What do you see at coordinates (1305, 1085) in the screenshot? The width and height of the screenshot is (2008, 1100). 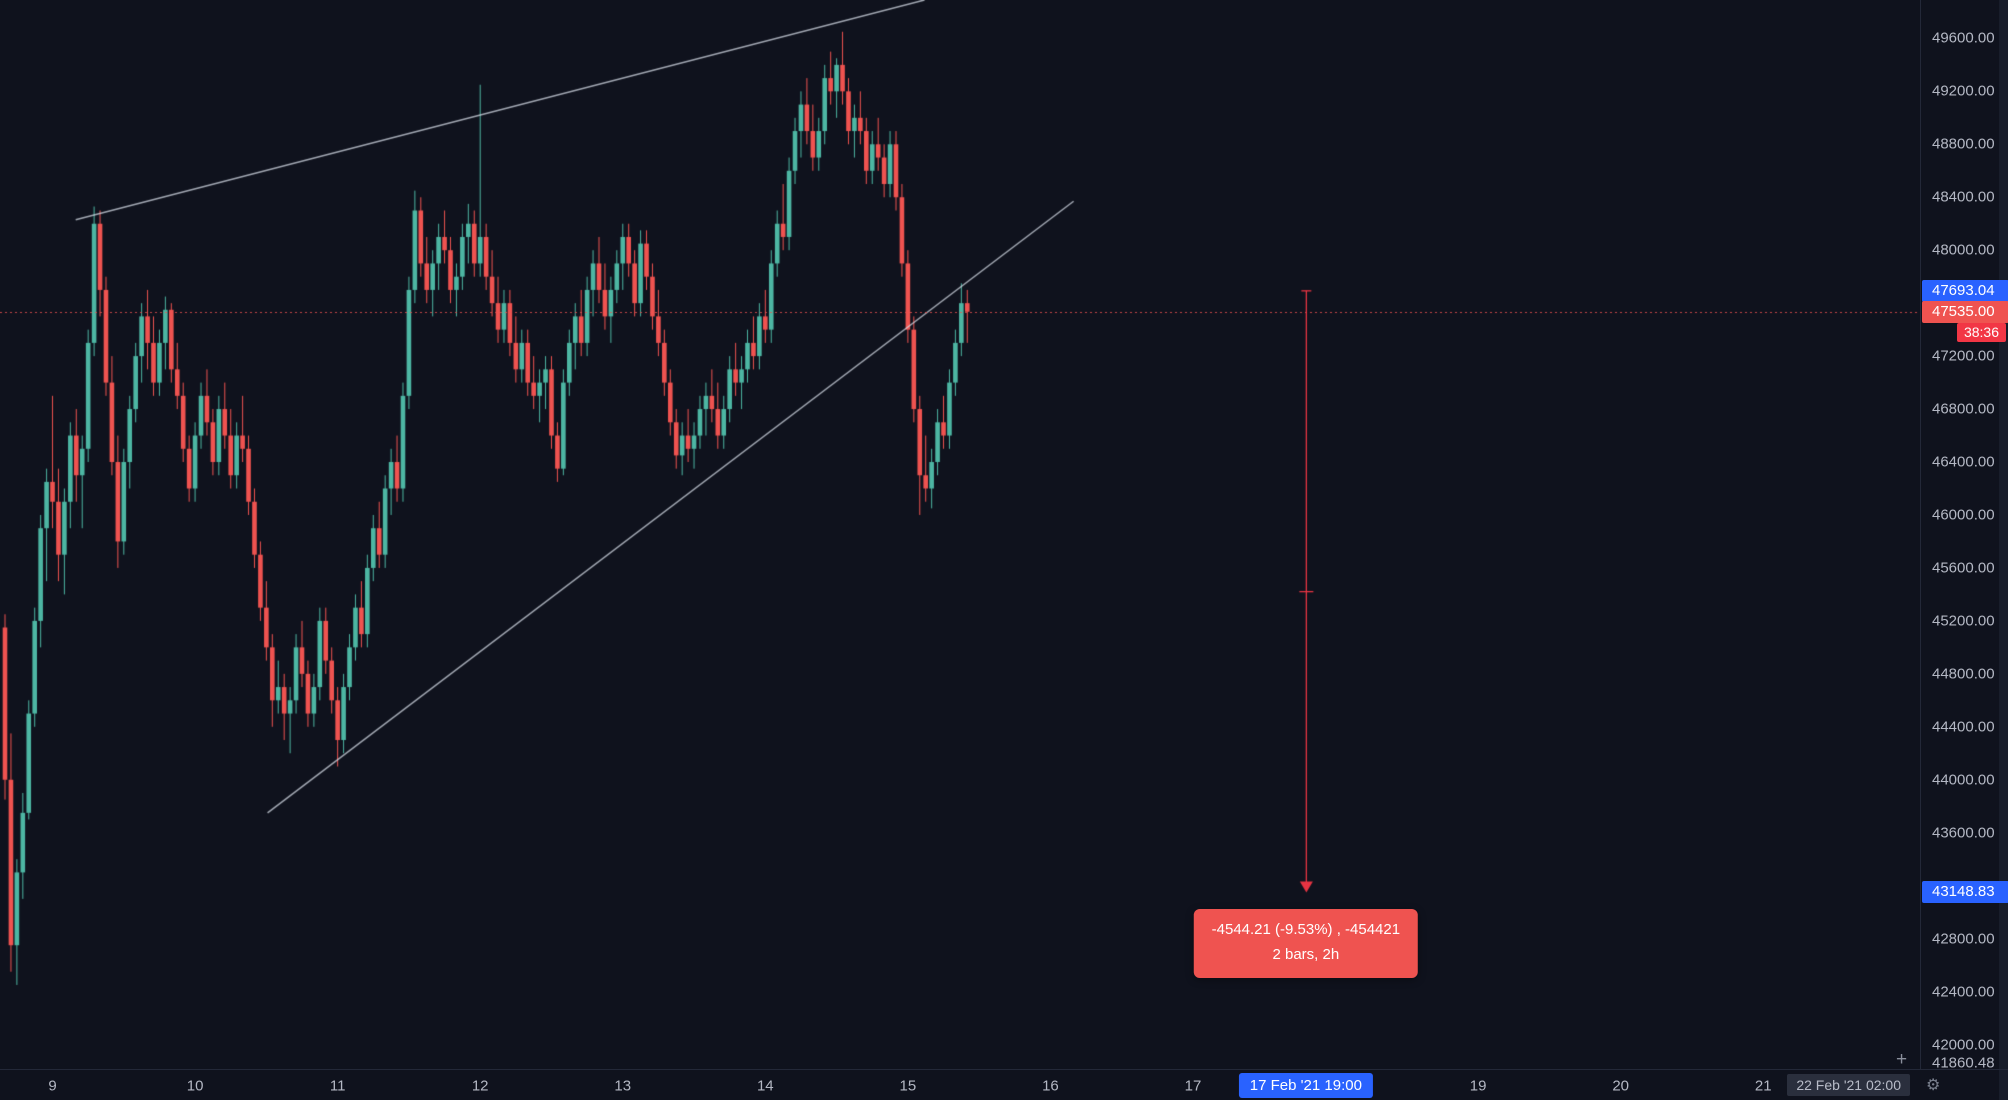 I see `measure-time-badge: 17 Feb '21 19:00` at bounding box center [1305, 1085].